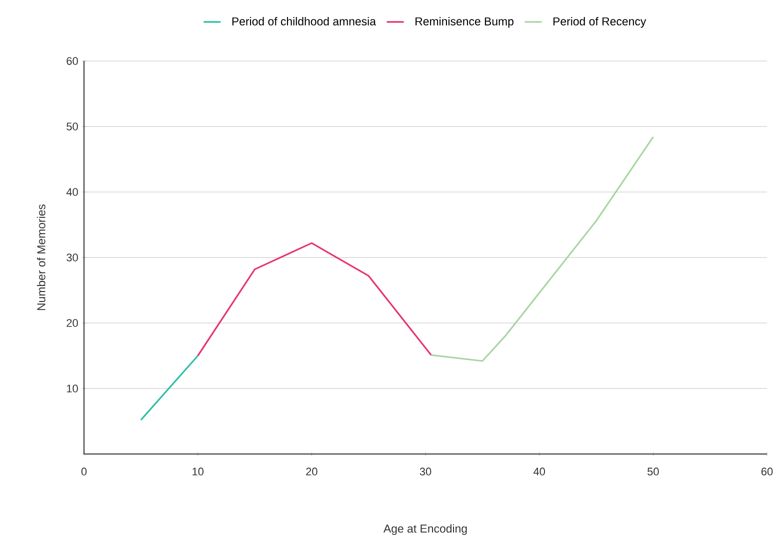 Image resolution: width=782 pixels, height=541 pixels. Describe the element at coordinates (304, 21) in the screenshot. I see `legend-label: Period of childhood amnesia` at that location.